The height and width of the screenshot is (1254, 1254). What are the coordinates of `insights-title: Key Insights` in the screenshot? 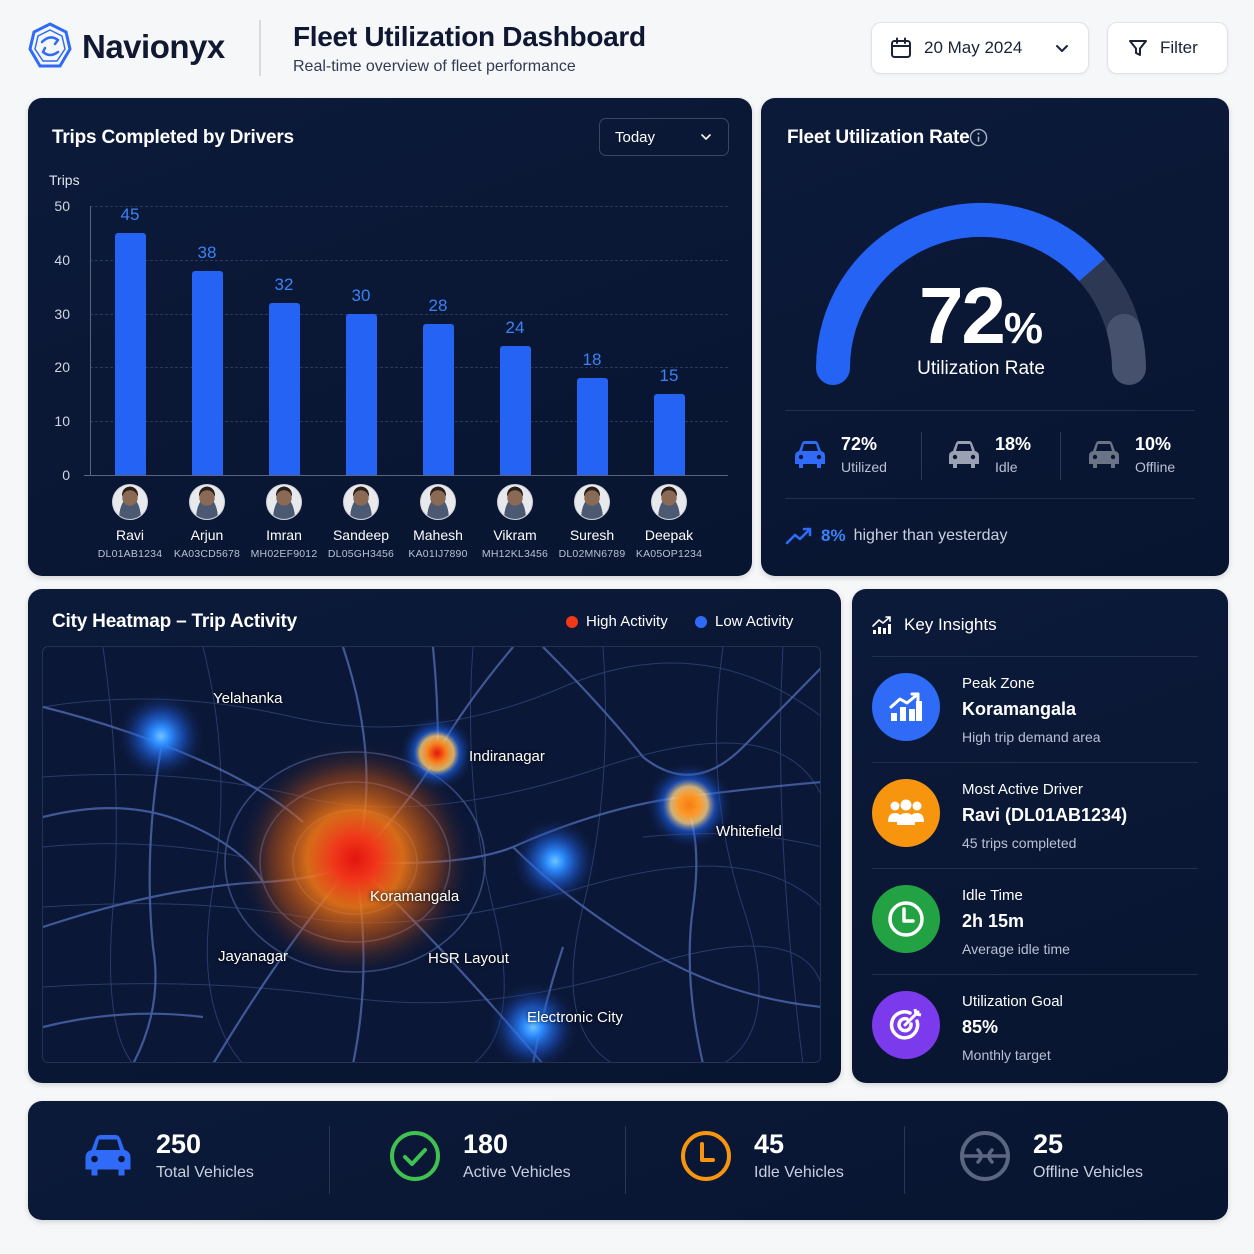 It's located at (950, 624).